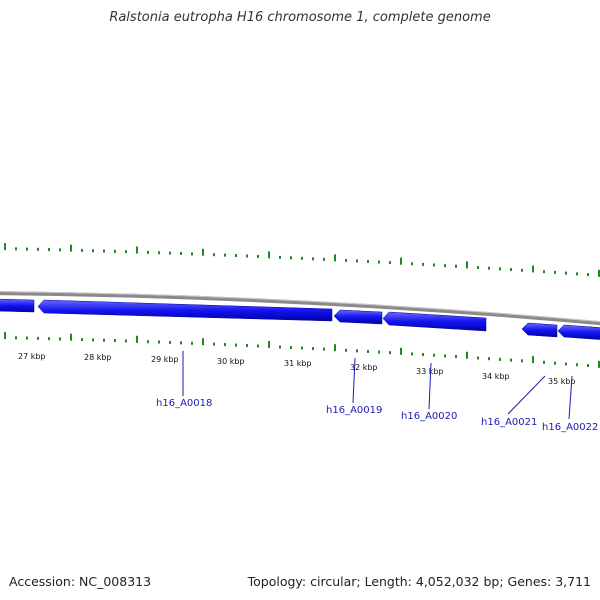  I want to click on accession-text: Accession: NC_008313, so click(80, 581).